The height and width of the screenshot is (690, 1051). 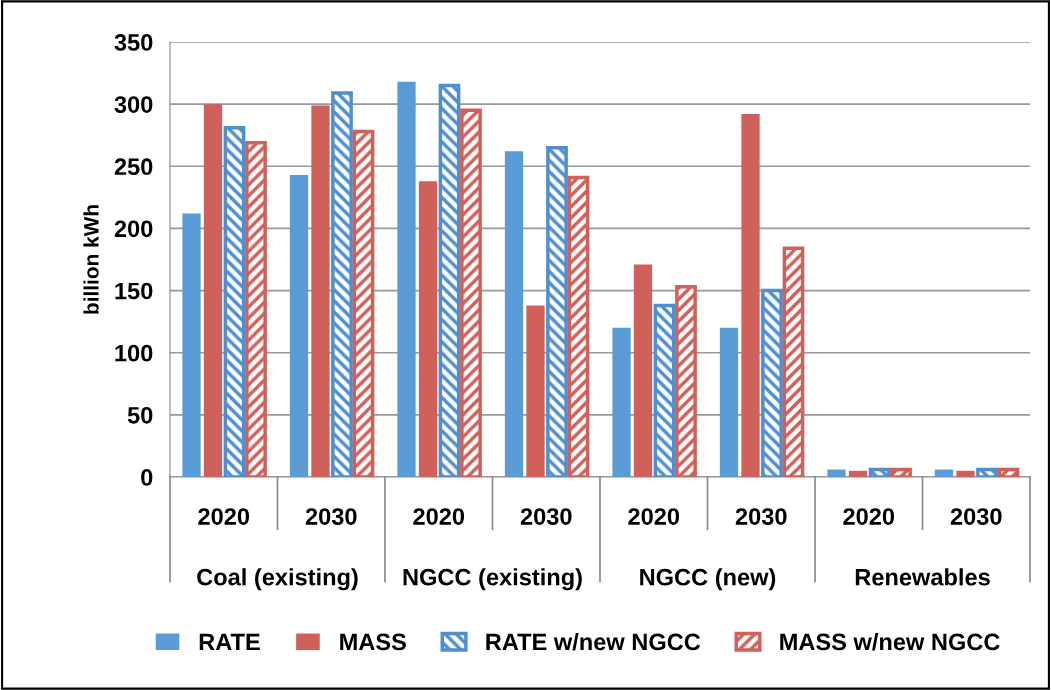 I want to click on y-tick-label: 350, so click(x=133, y=42).